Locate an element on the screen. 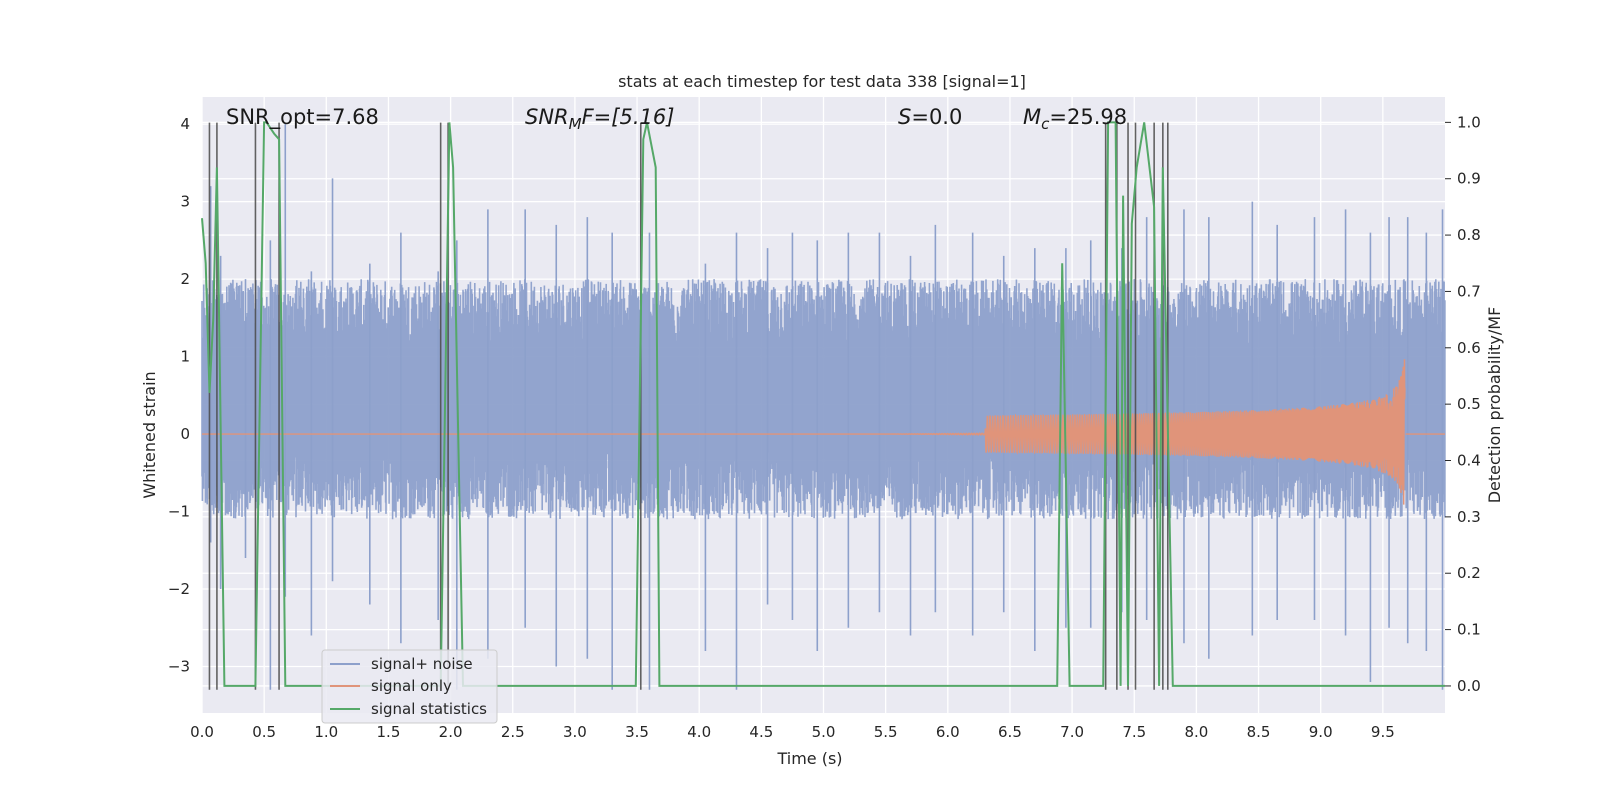  x-tick-label: 2.0 is located at coordinates (451, 732).